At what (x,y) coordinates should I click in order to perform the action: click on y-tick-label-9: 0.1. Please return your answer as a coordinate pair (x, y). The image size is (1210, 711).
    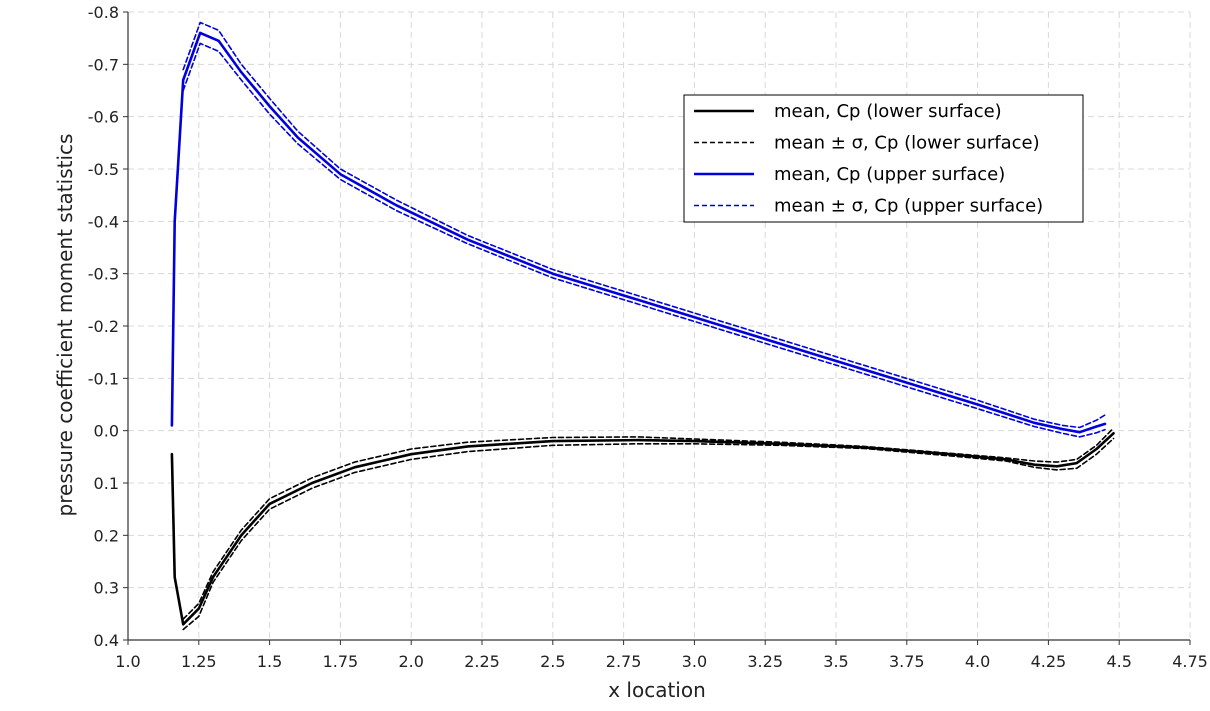
    Looking at the image, I should click on (106, 483).